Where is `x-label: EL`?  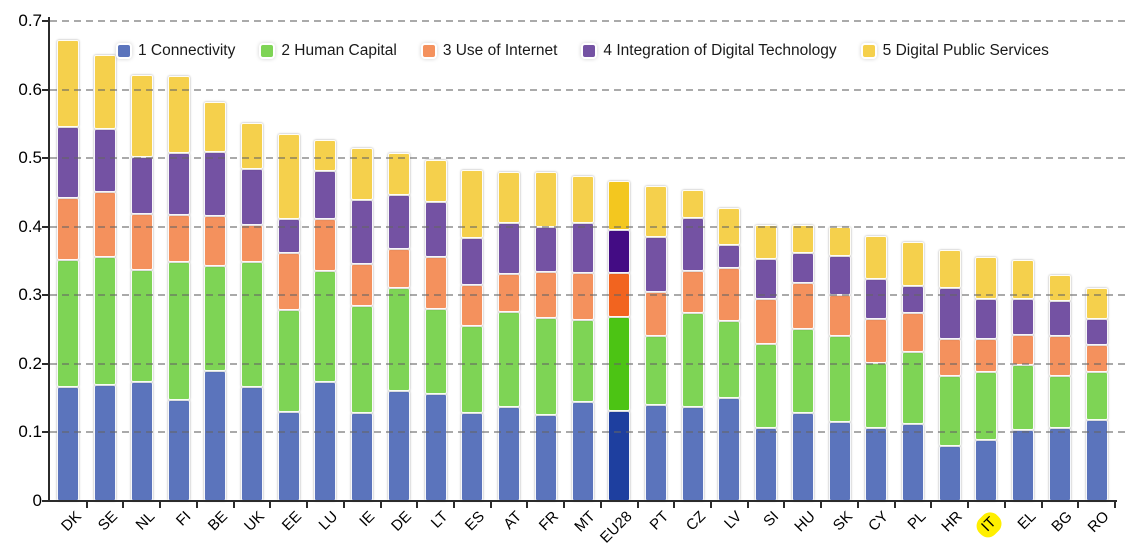 x-label: EL is located at coordinates (1027, 521).